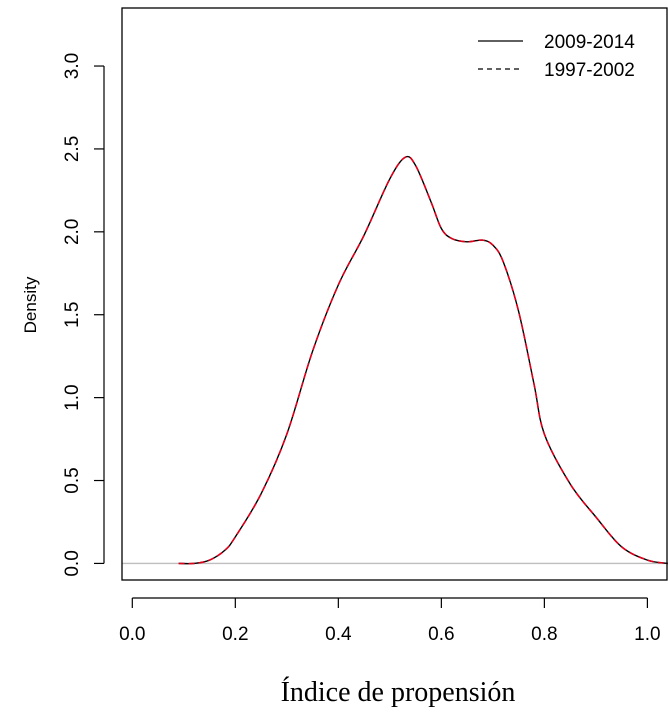  I want to click on x-tick-label: 0.2, so click(235, 634).